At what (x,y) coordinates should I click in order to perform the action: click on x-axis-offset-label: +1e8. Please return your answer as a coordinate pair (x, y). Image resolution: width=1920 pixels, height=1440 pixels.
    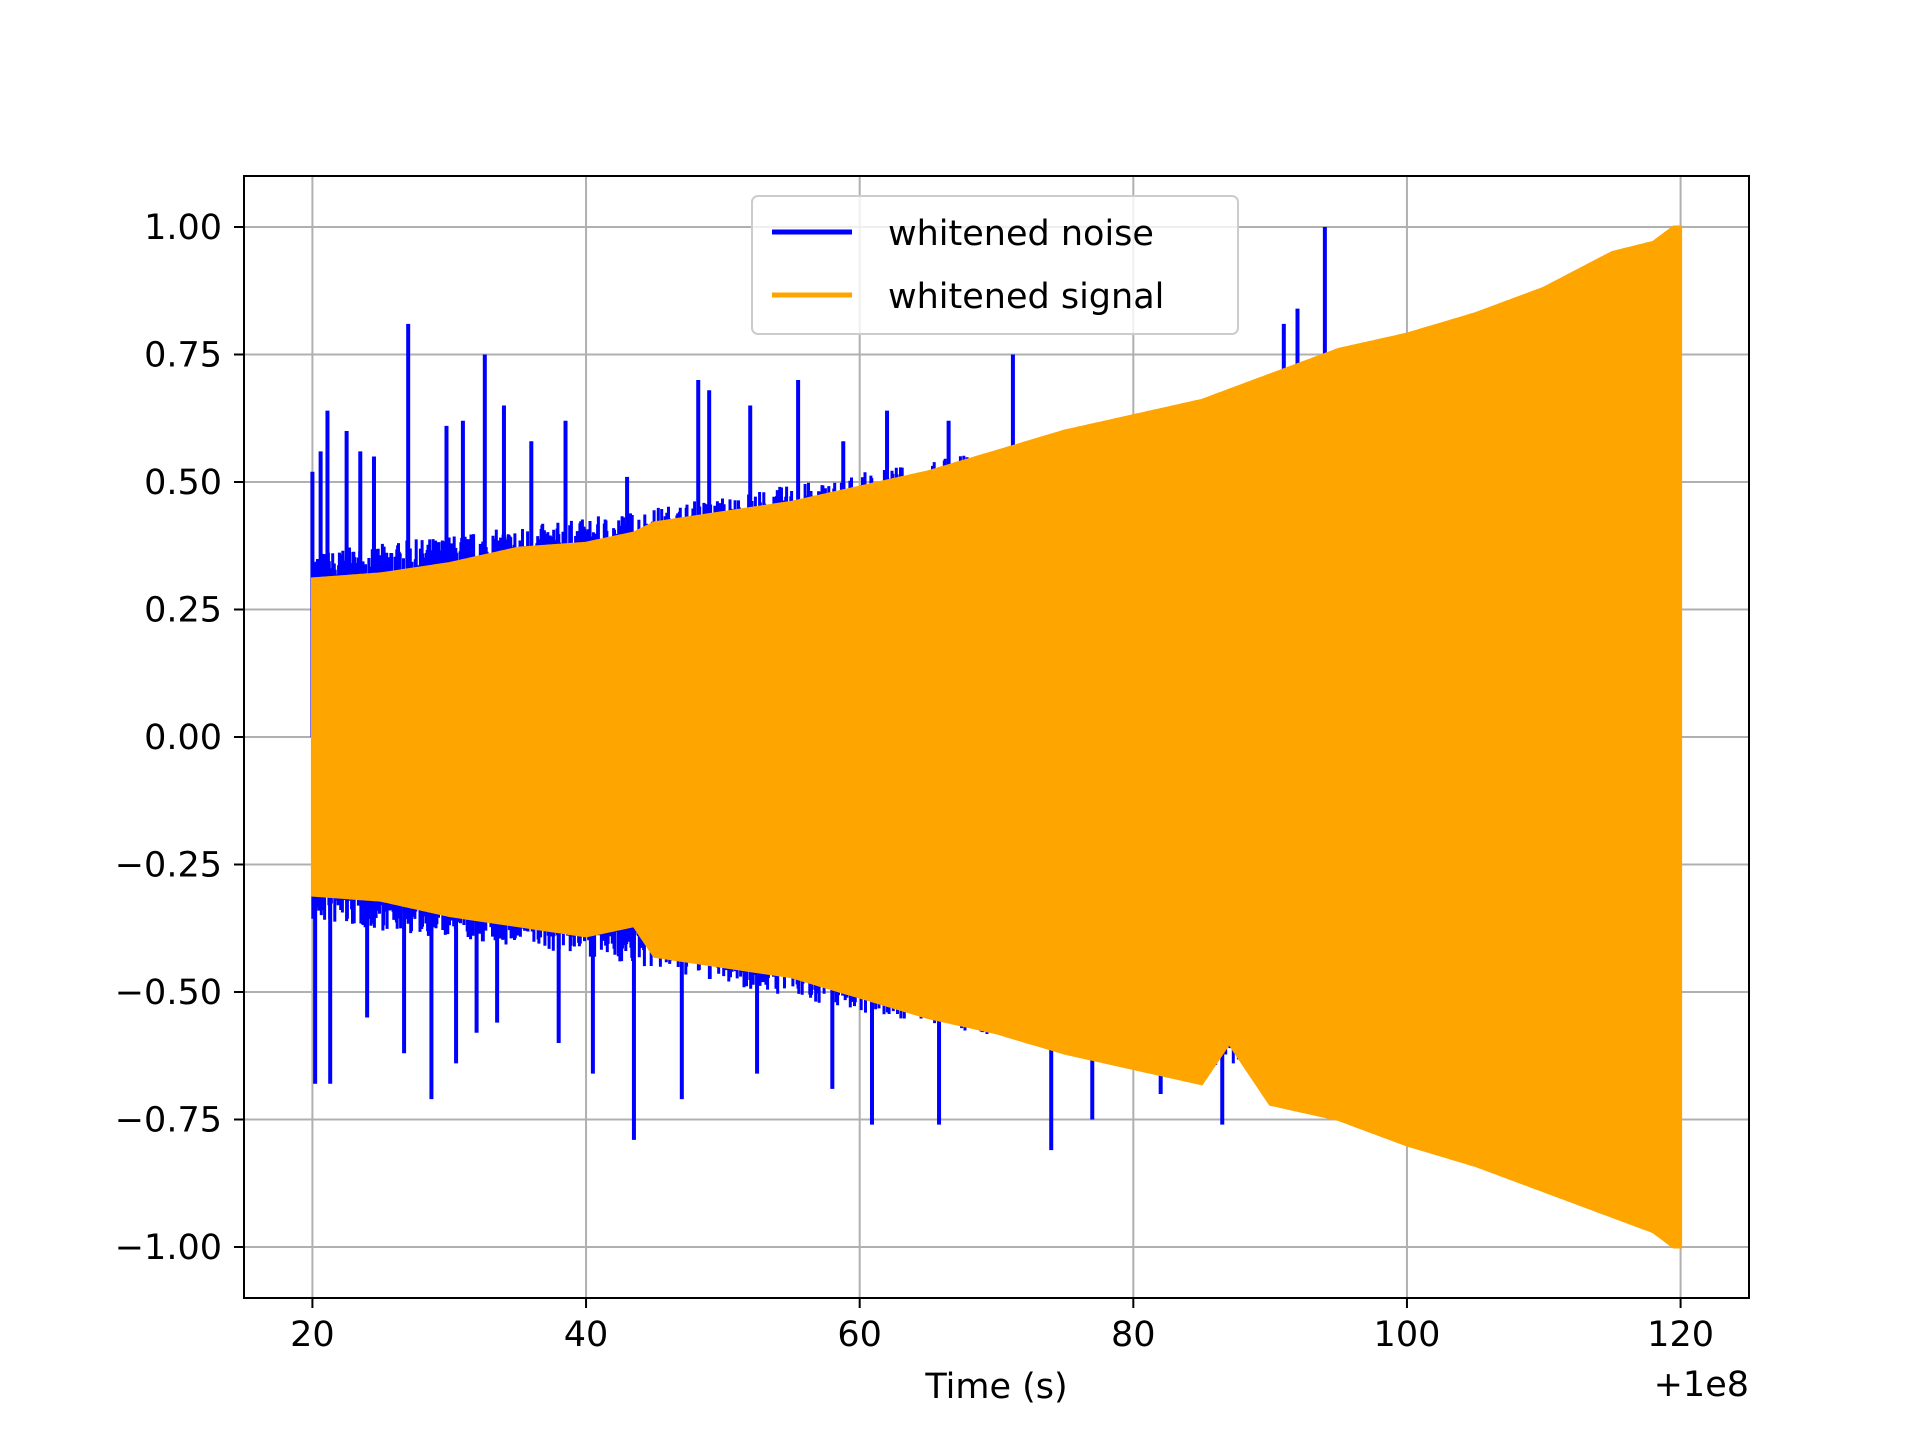
    Looking at the image, I should click on (1701, 1385).